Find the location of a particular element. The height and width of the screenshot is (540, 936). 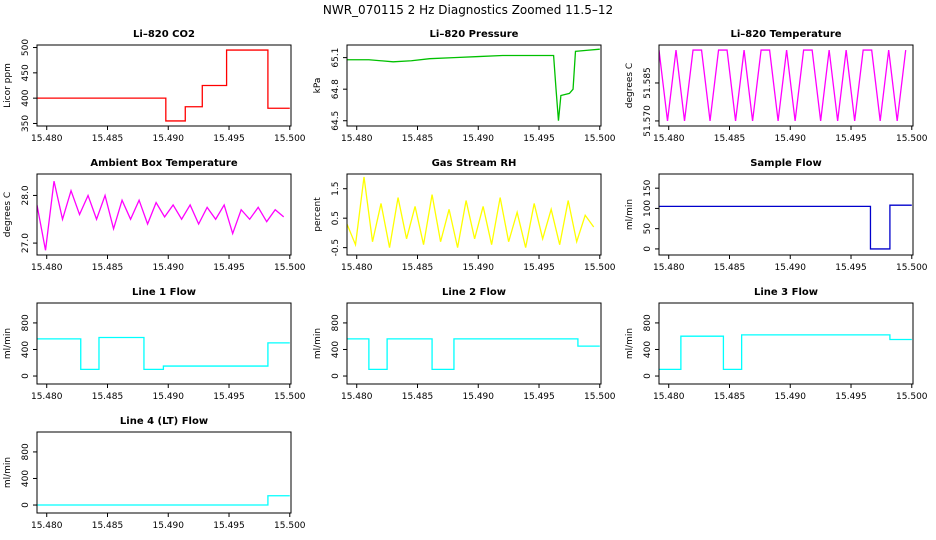

y-tick-label: 27.0 is located at coordinates (26, 243).